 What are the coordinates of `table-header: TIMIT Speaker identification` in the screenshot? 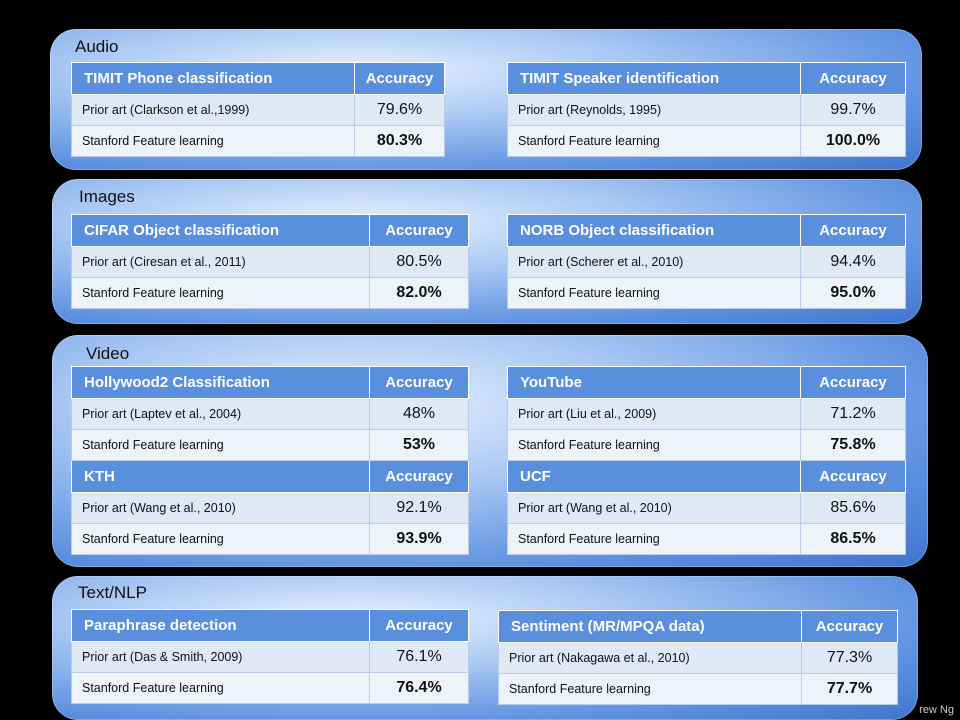 It's located at (654, 78).